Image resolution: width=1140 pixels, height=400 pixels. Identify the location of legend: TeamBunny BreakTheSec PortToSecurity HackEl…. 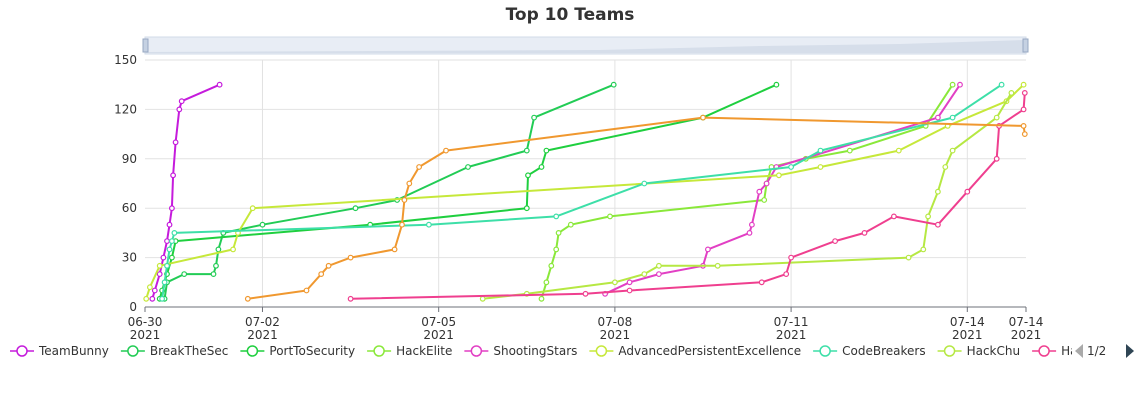
(575, 351).